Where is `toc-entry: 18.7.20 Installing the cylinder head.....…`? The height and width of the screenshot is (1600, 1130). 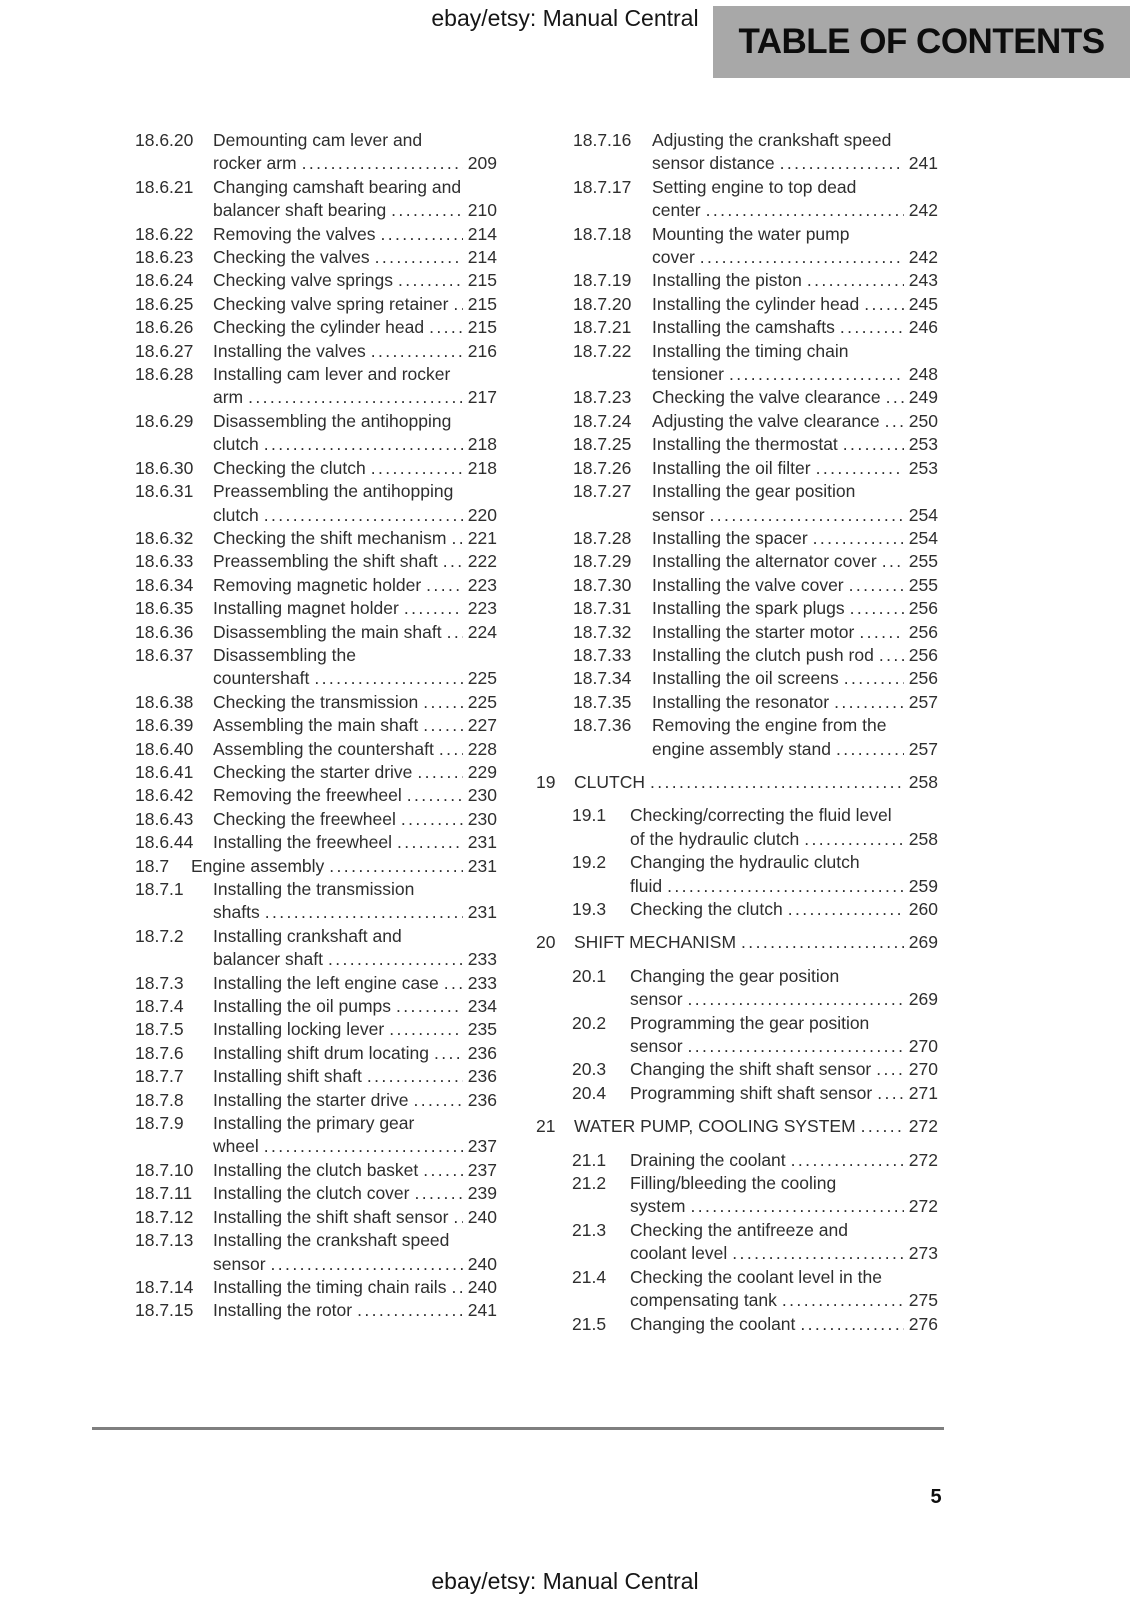 toc-entry: 18.7.20 Installing the cylinder head.....… is located at coordinates (737, 304).